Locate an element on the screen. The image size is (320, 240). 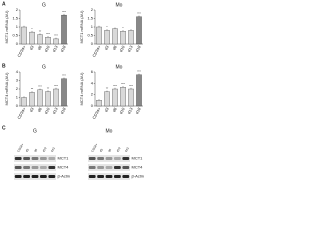
y-tick-label: 6 is located at coordinates (92, 71).